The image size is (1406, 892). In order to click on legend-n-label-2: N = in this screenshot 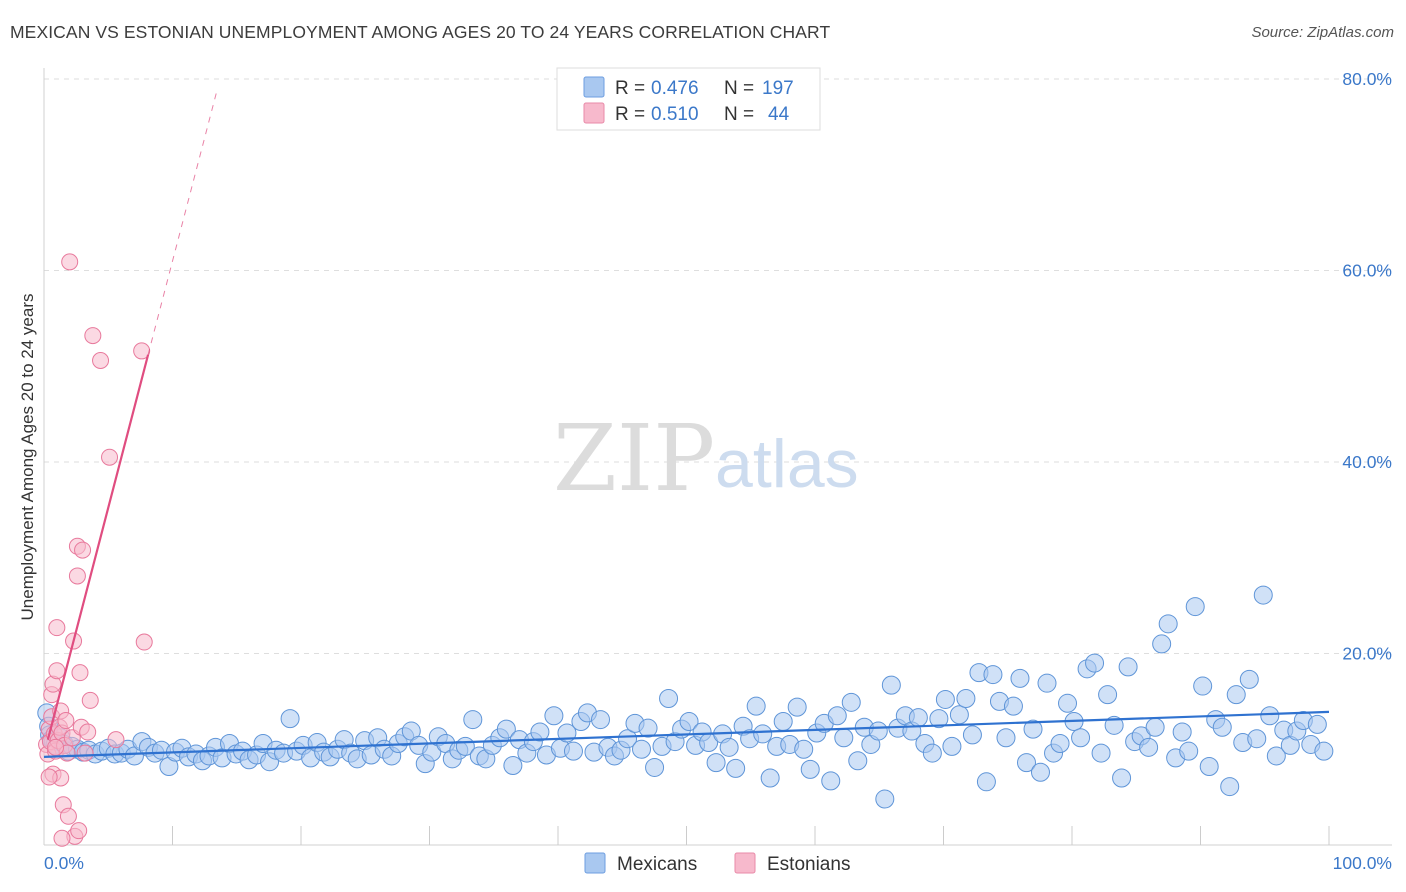, I will do `click(739, 114)`.